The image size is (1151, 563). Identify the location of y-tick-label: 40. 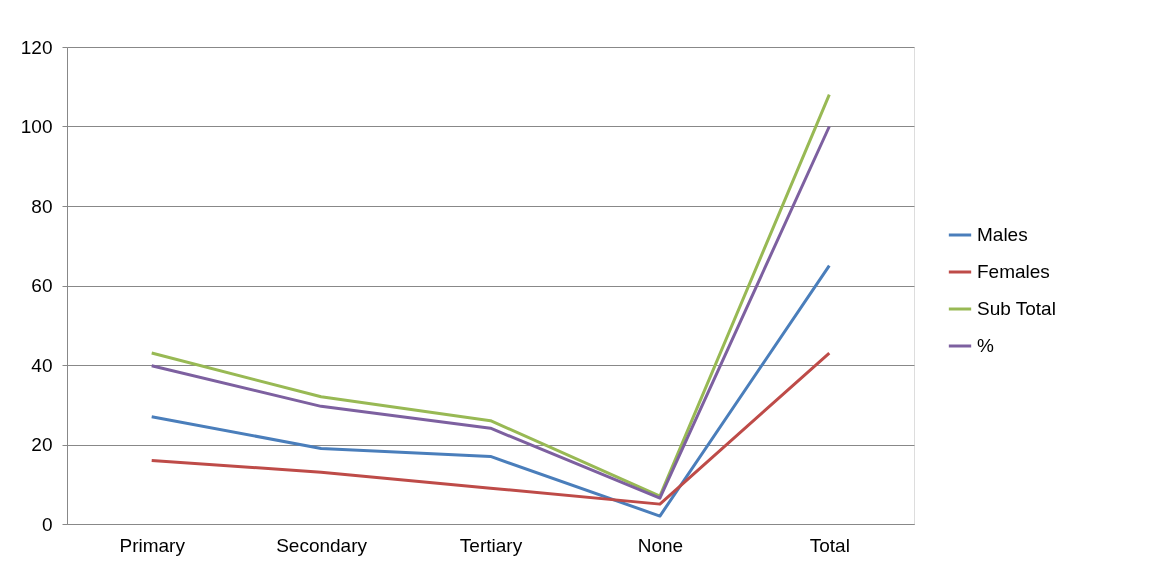
(42, 365).